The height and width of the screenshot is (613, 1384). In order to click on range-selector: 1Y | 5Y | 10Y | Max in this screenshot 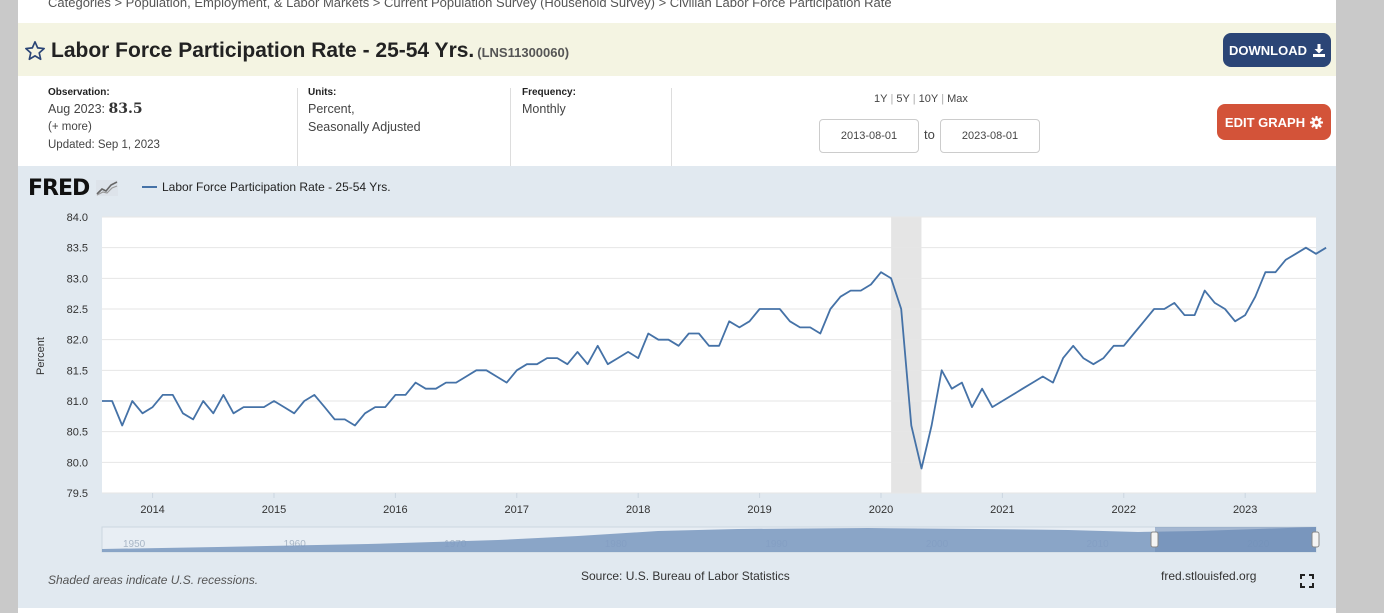, I will do `click(921, 99)`.